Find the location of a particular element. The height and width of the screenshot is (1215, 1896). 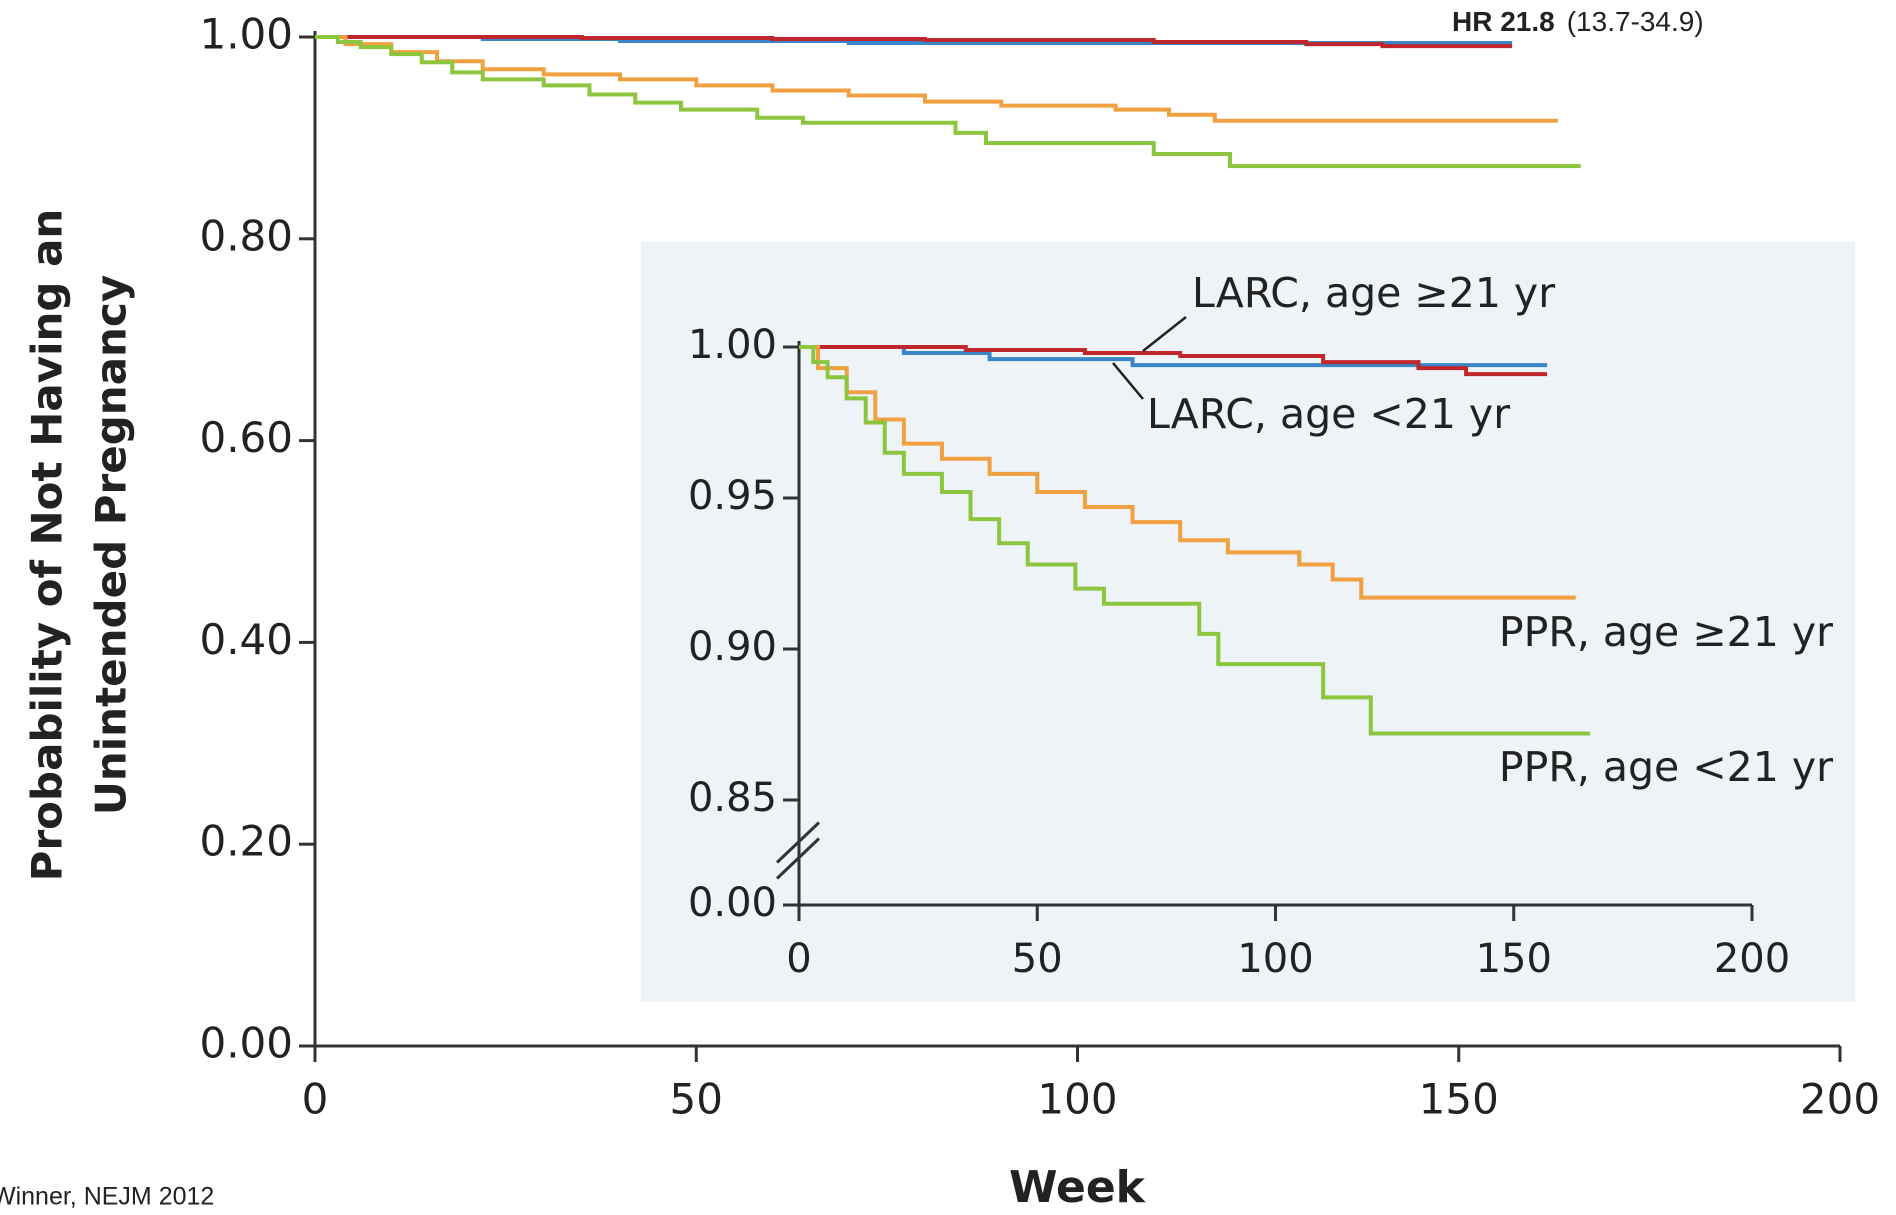

y-tick-label: 0.60 is located at coordinates (246, 437).